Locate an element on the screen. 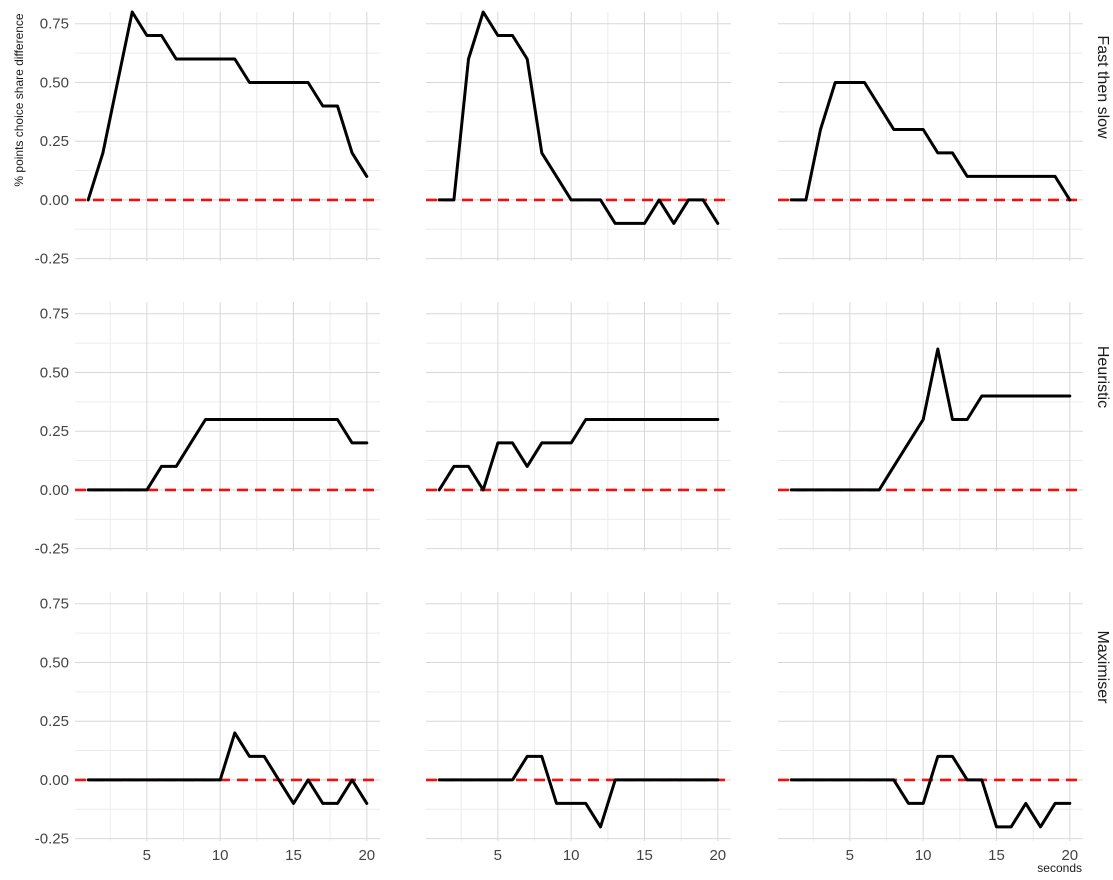  x-tick-label: 20 is located at coordinates (1069, 855).